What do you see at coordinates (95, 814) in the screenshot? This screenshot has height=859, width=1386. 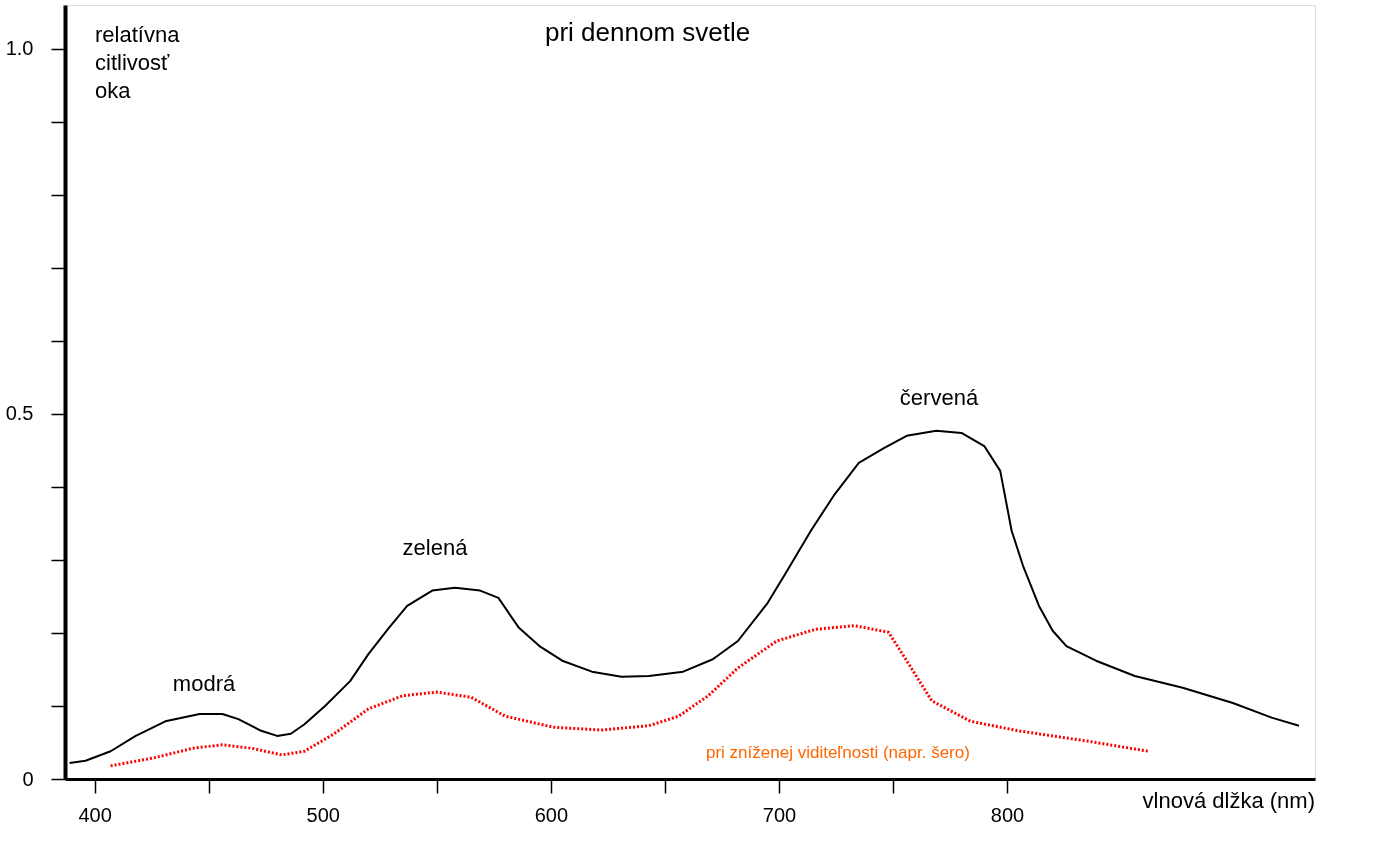 I see `x-tick-label: 400` at bounding box center [95, 814].